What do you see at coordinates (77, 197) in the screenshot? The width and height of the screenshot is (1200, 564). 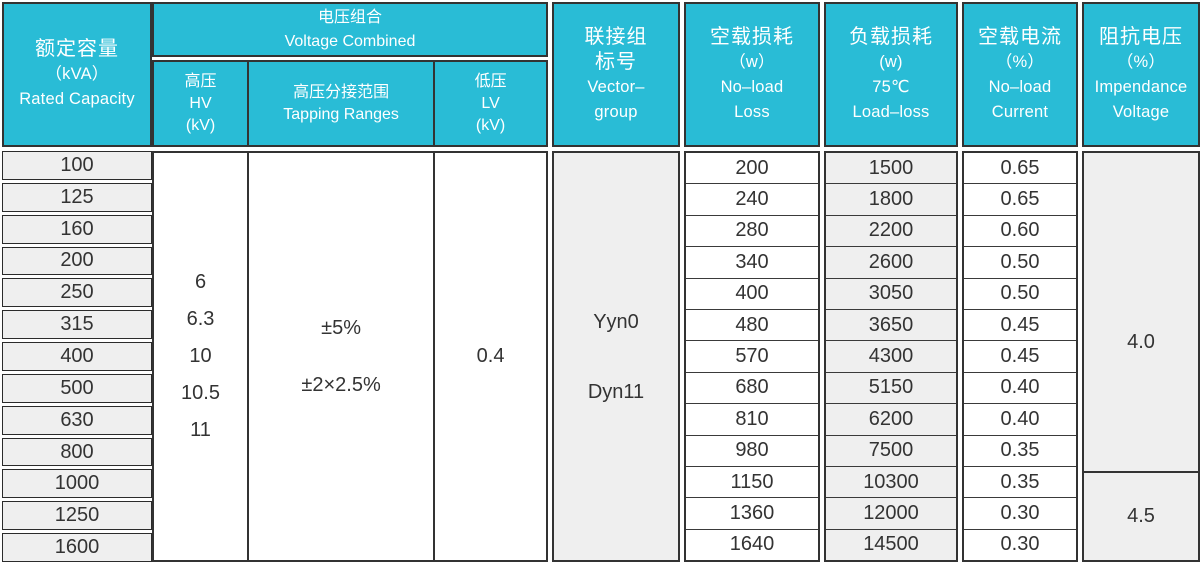 I see `capacity-cell: 125` at bounding box center [77, 197].